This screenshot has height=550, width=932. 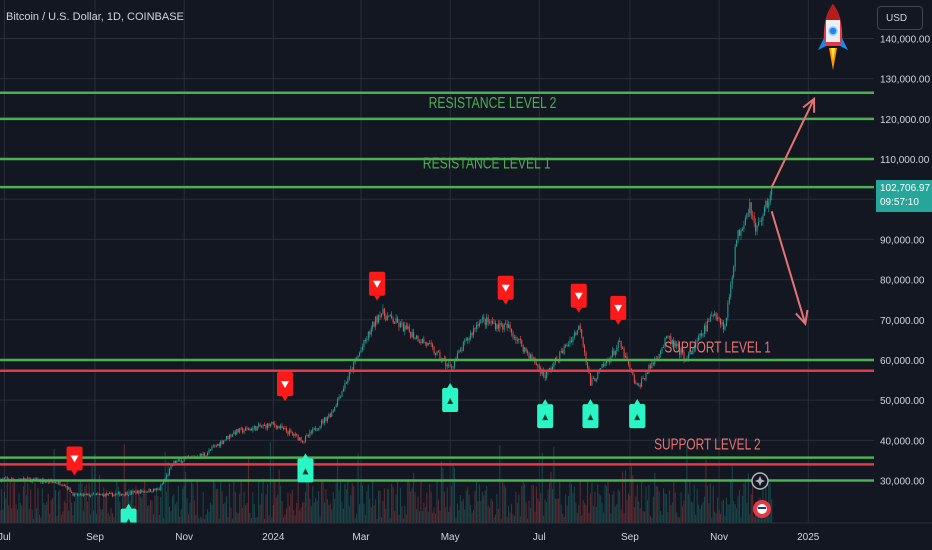 What do you see at coordinates (808, 537) in the screenshot?
I see `x-tick-label: 2025` at bounding box center [808, 537].